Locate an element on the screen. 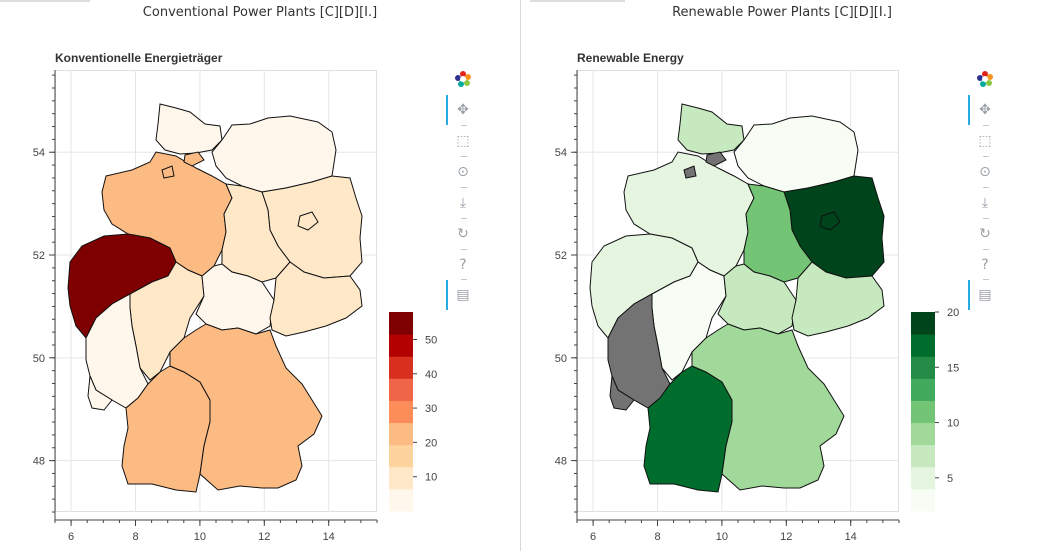  panel-header: Renewable Power Plants [C][D][I.] is located at coordinates (782, 12).